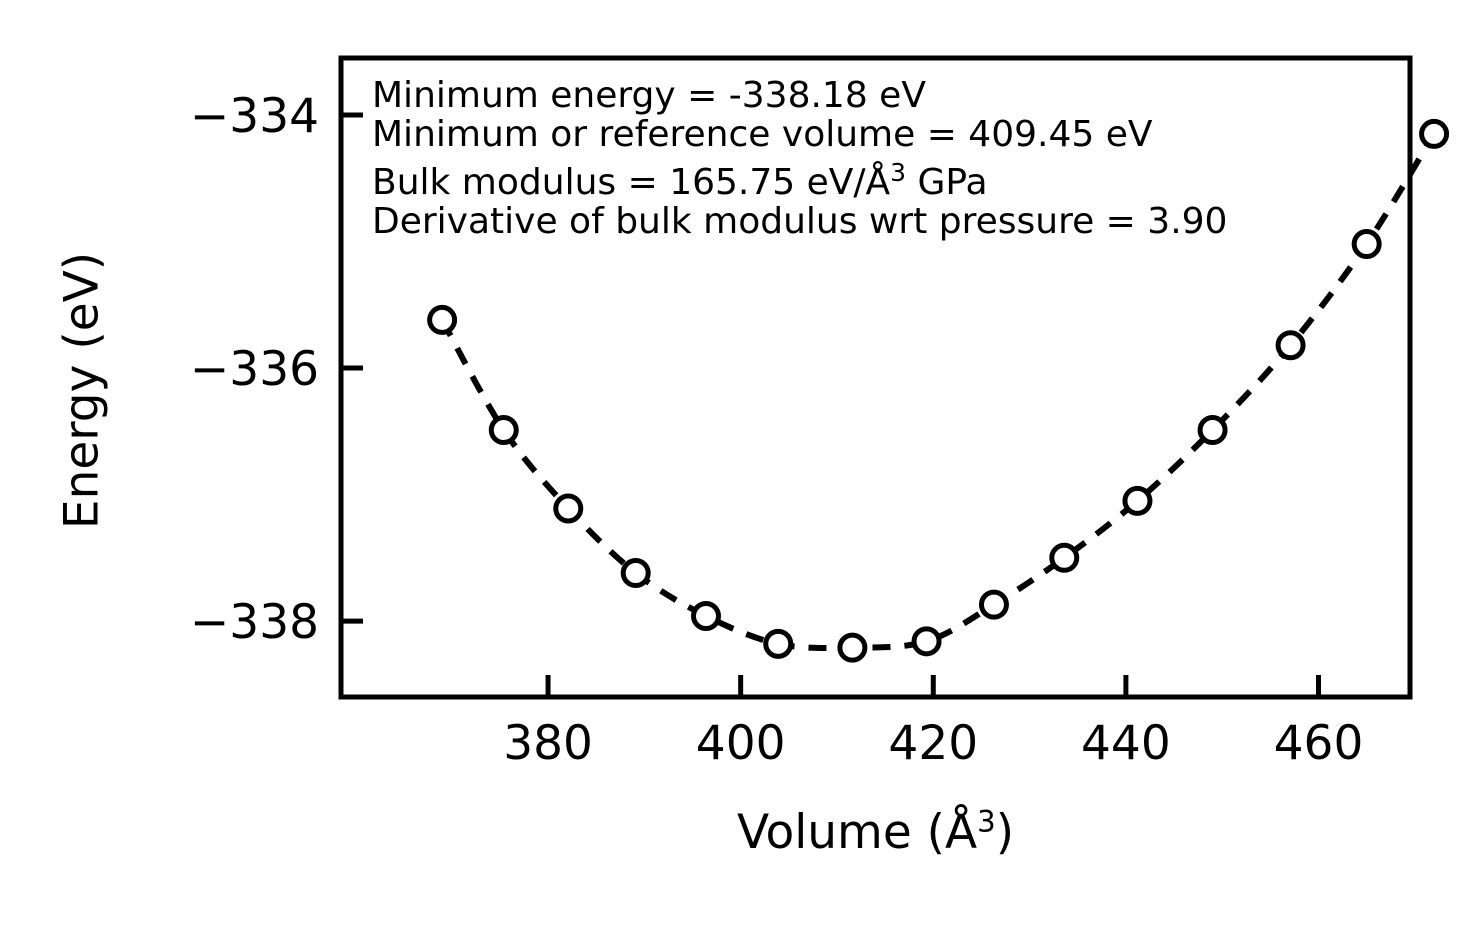  Describe the element at coordinates (1126, 743) in the screenshot. I see `x-tick-label: 440` at that location.